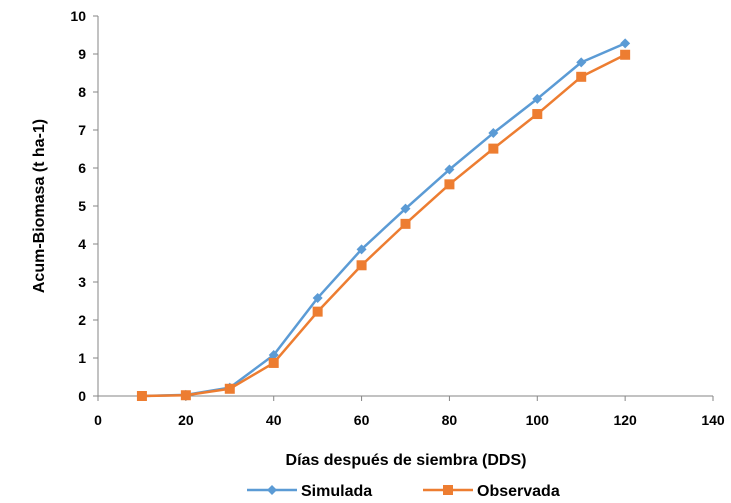  What do you see at coordinates (186, 420) in the screenshot?
I see `x-tick-label: 20` at bounding box center [186, 420].